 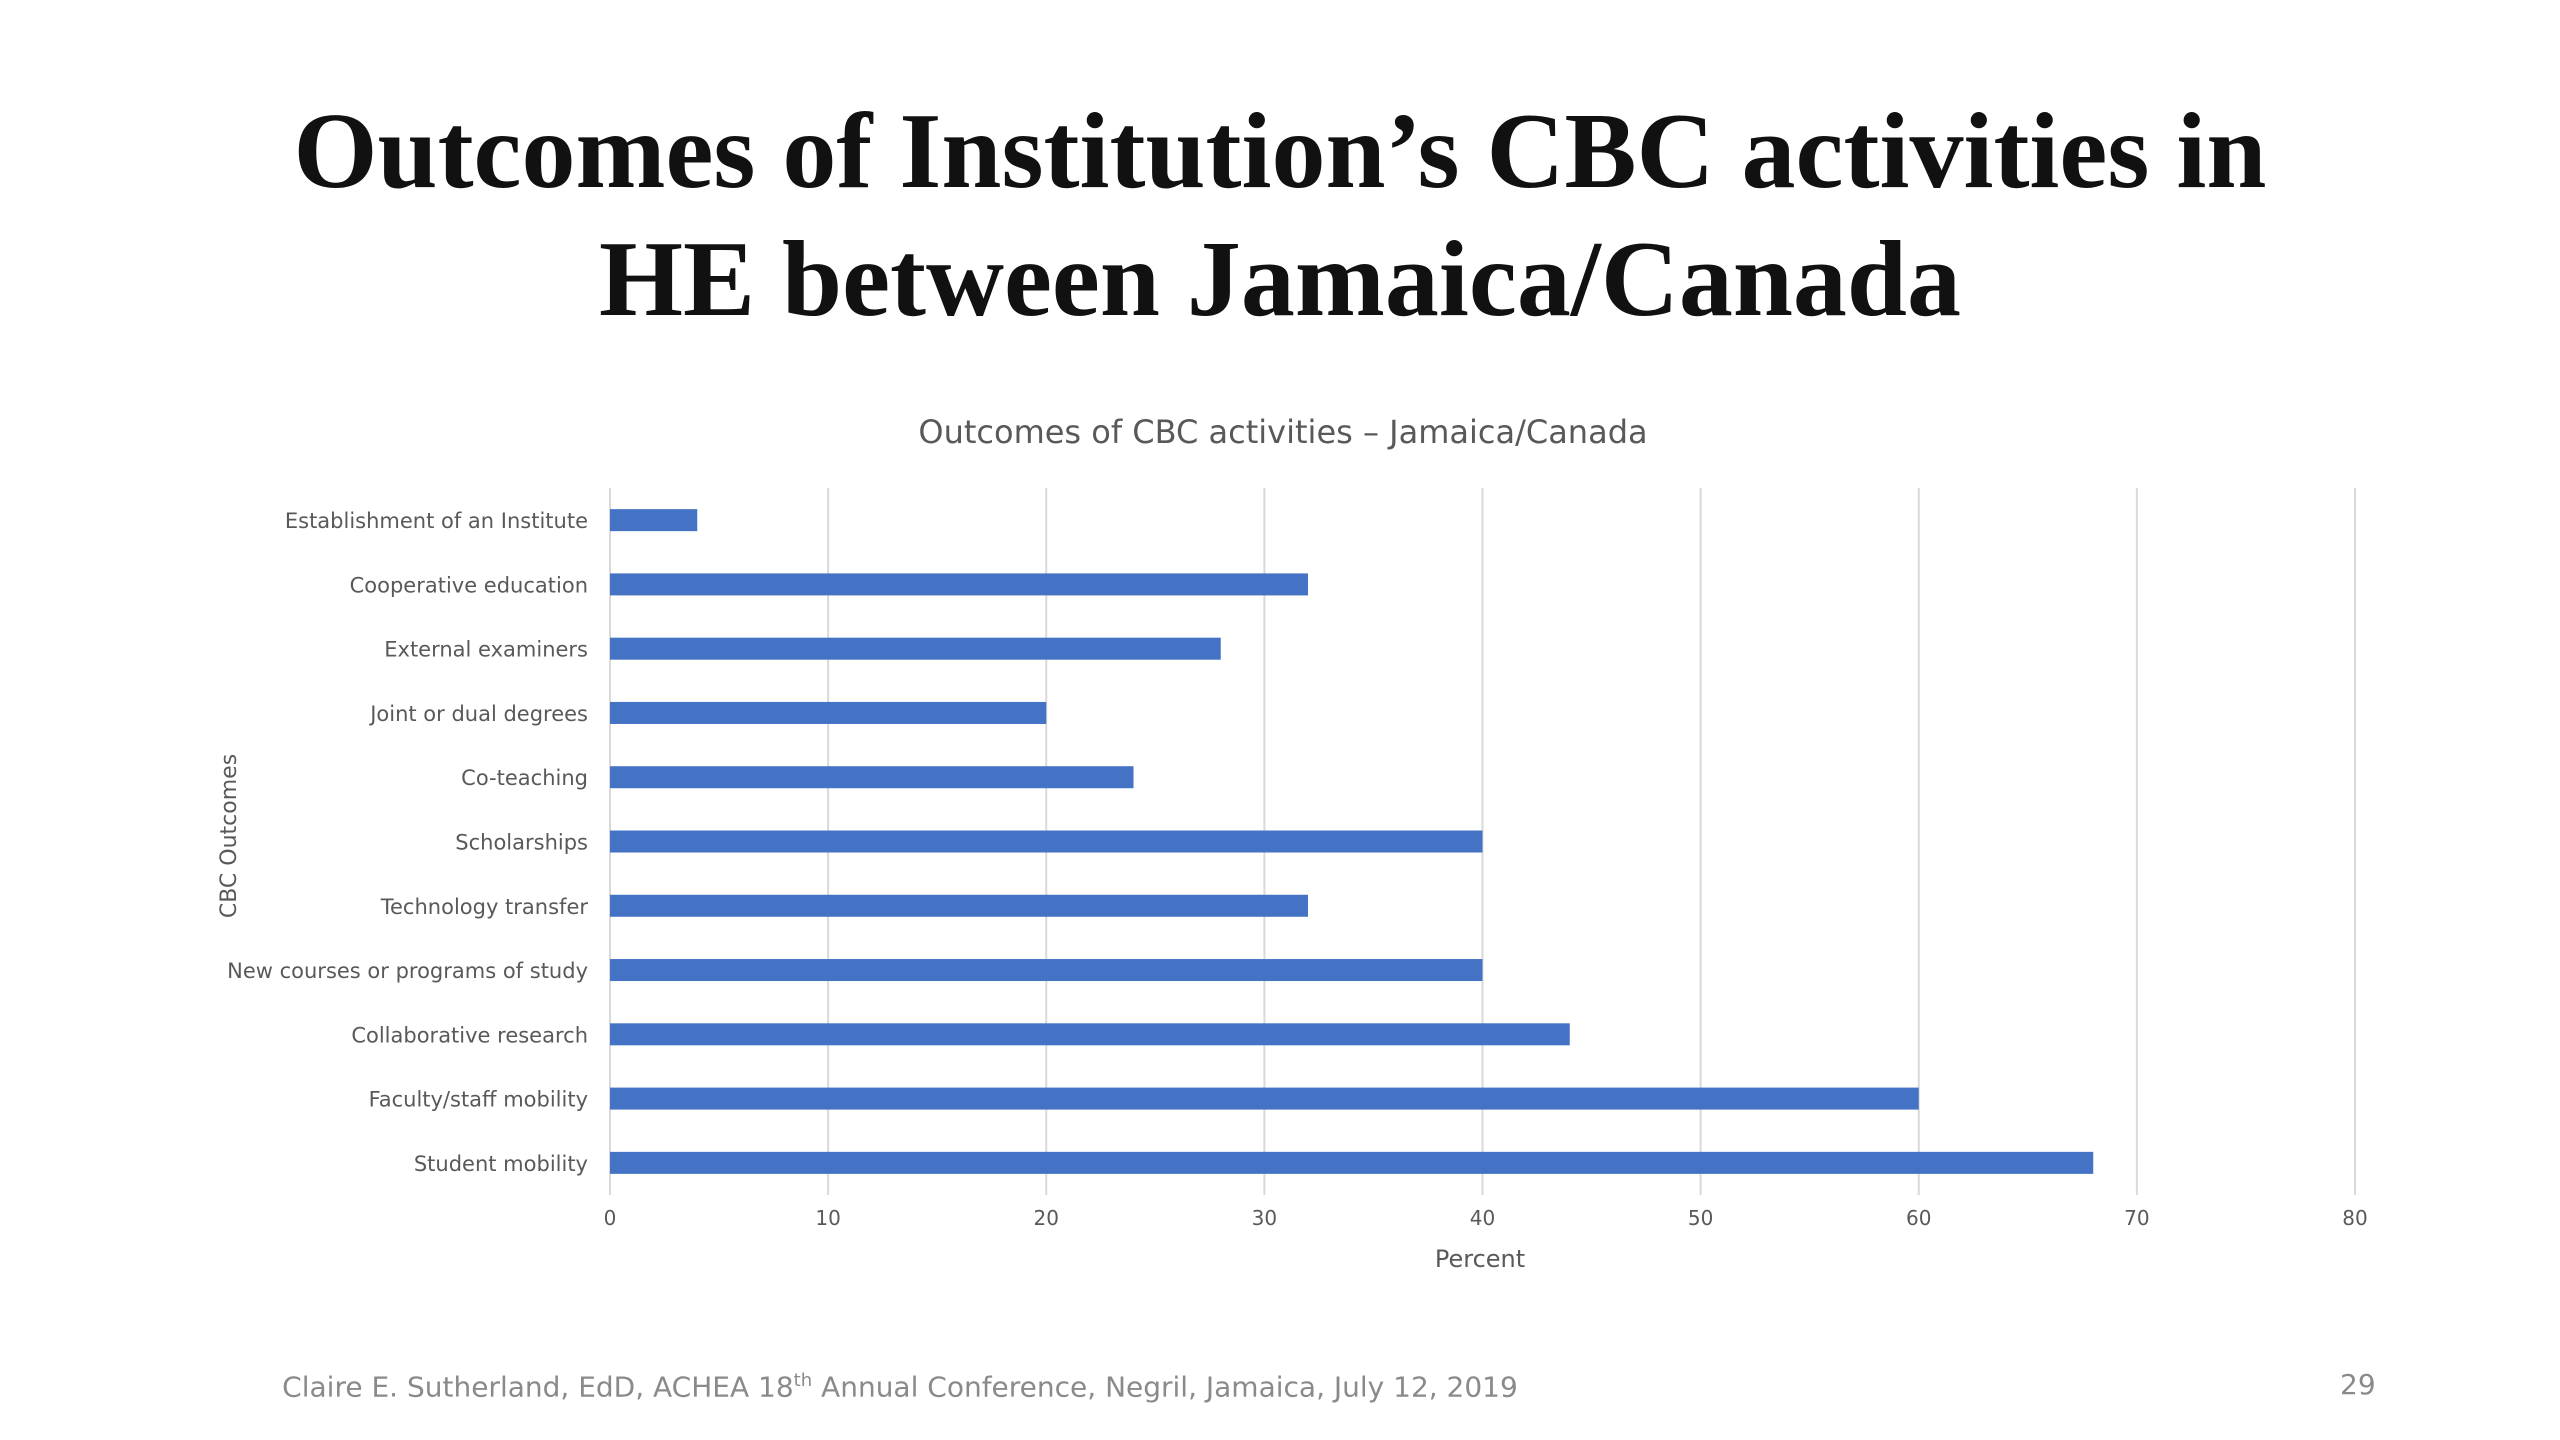 What do you see at coordinates (538, 1387) in the screenshot?
I see `footer-text-start: Claire E. Sutherland, EdD, ACHEA 18` at bounding box center [538, 1387].